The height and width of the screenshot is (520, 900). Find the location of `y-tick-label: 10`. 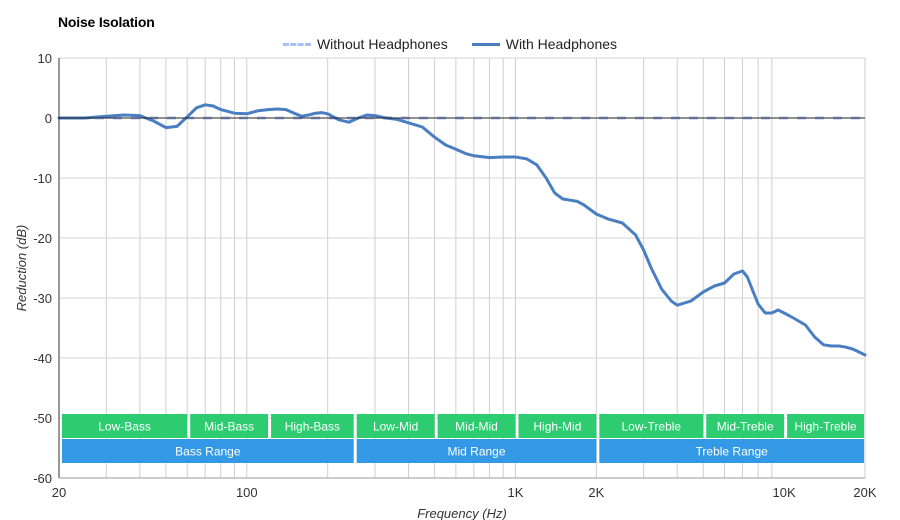

y-tick-label: 10 is located at coordinates (45, 58).